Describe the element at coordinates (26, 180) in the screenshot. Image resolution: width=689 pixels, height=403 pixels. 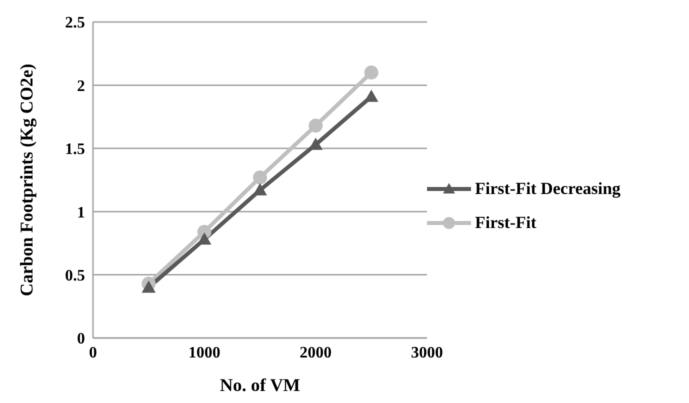
I see `y-axis-title: Carbon Footprints (Kg CO2e)` at that location.